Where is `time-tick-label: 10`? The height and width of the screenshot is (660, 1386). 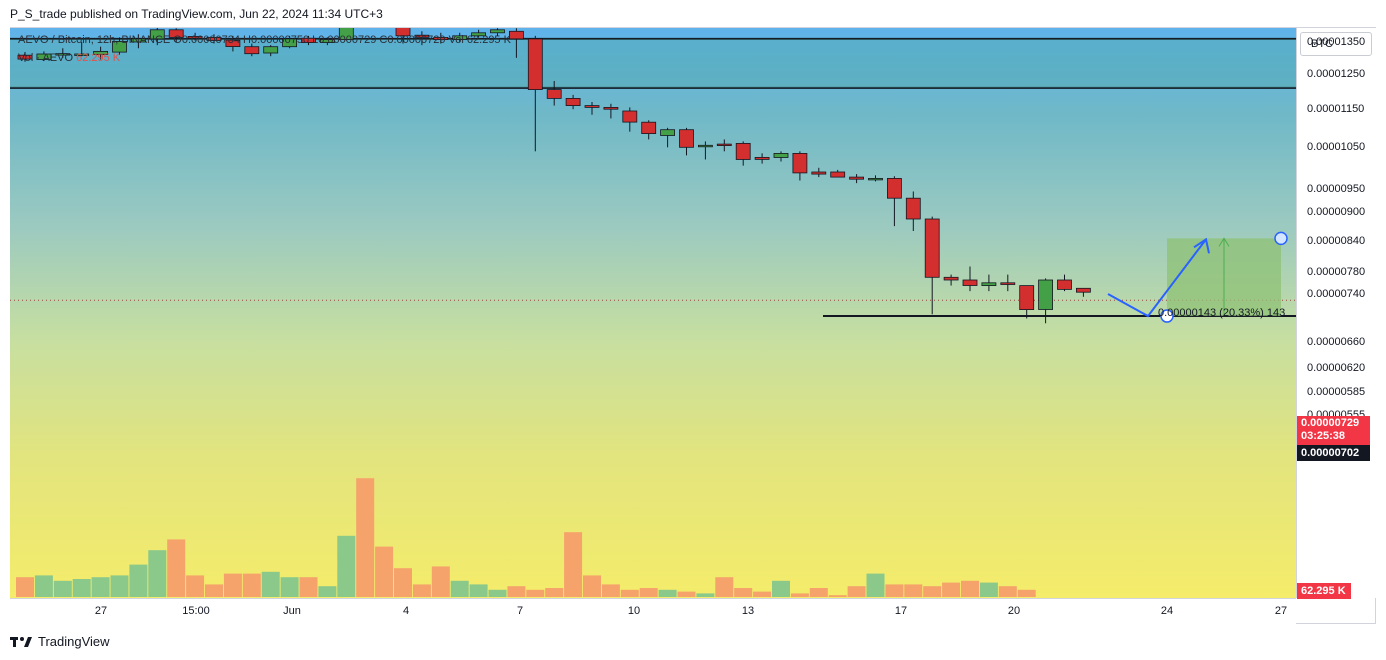 time-tick-label: 10 is located at coordinates (634, 611).